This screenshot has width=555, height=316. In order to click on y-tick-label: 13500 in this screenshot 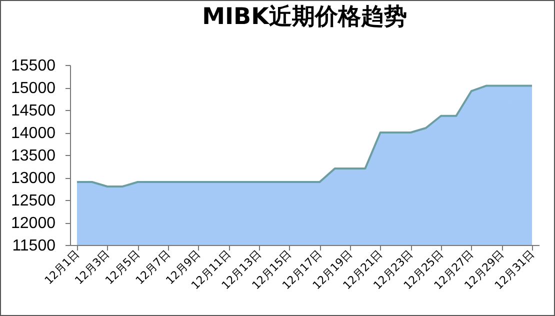, I will do `click(33, 156)`.